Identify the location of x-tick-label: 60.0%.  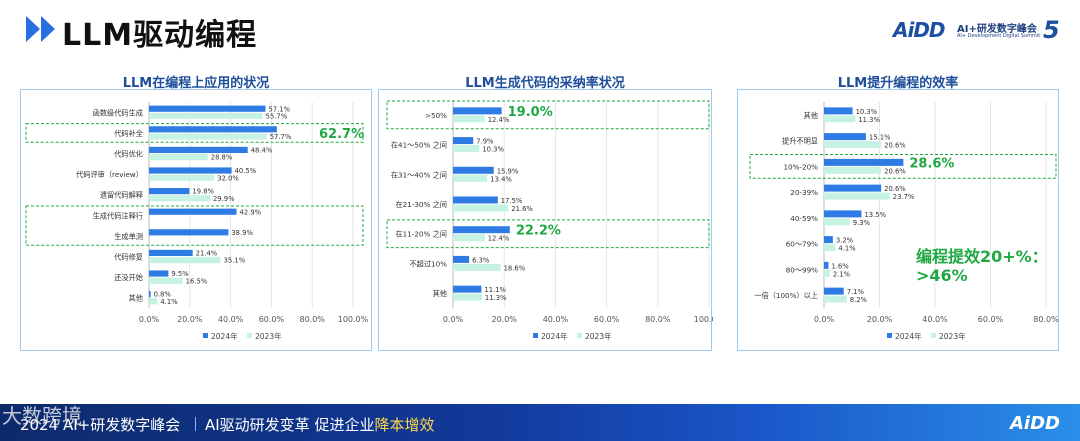
(991, 319).